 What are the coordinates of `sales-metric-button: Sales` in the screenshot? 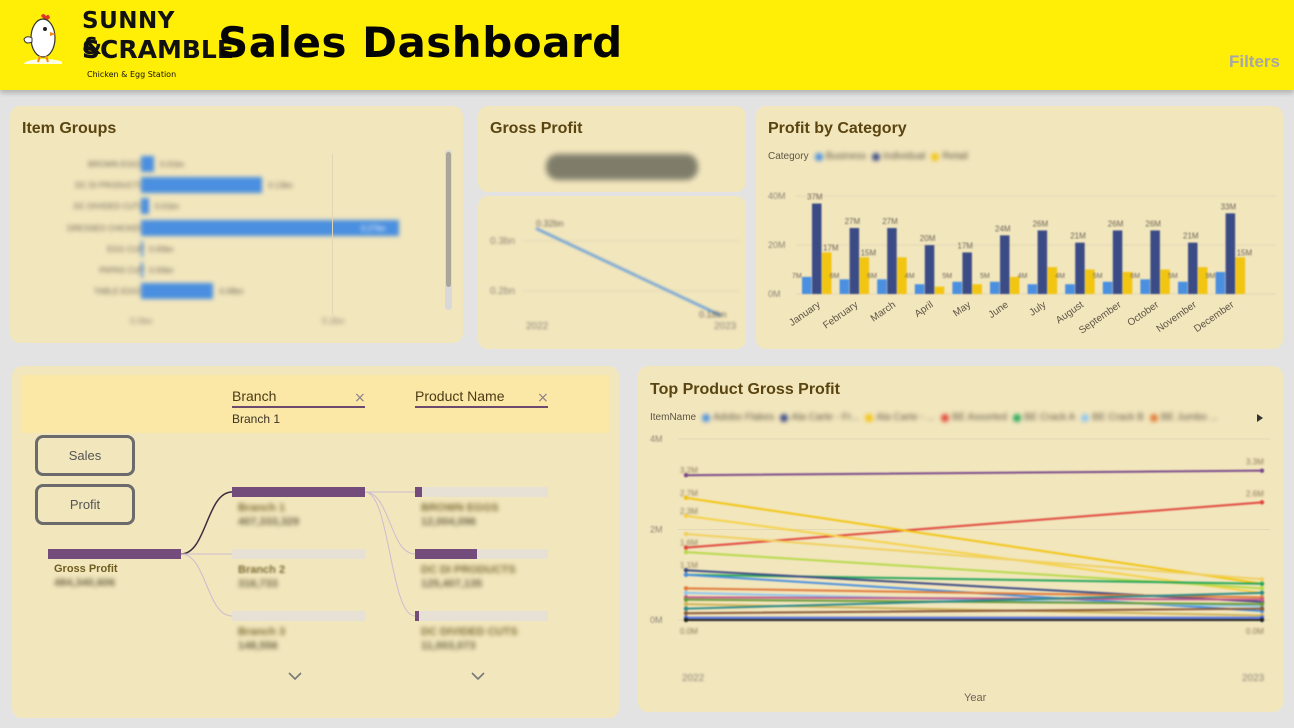 It's located at (85, 455).